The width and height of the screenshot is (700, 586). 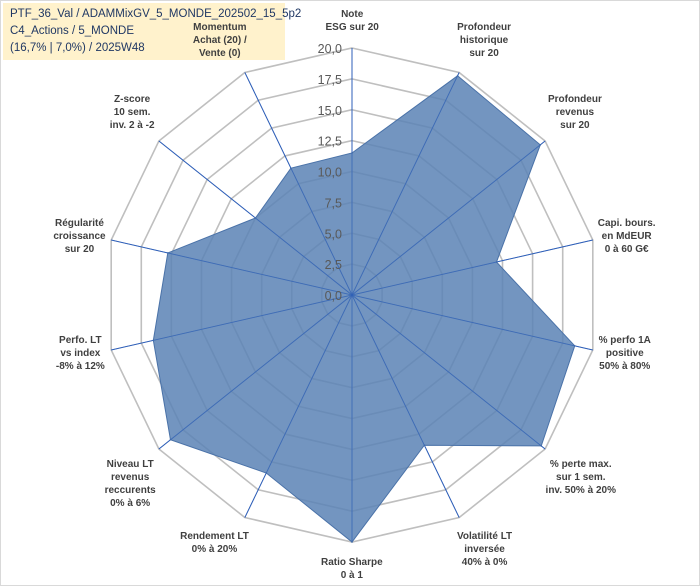 I want to click on category-label: Régularité croissance sur 20, so click(x=79, y=236).